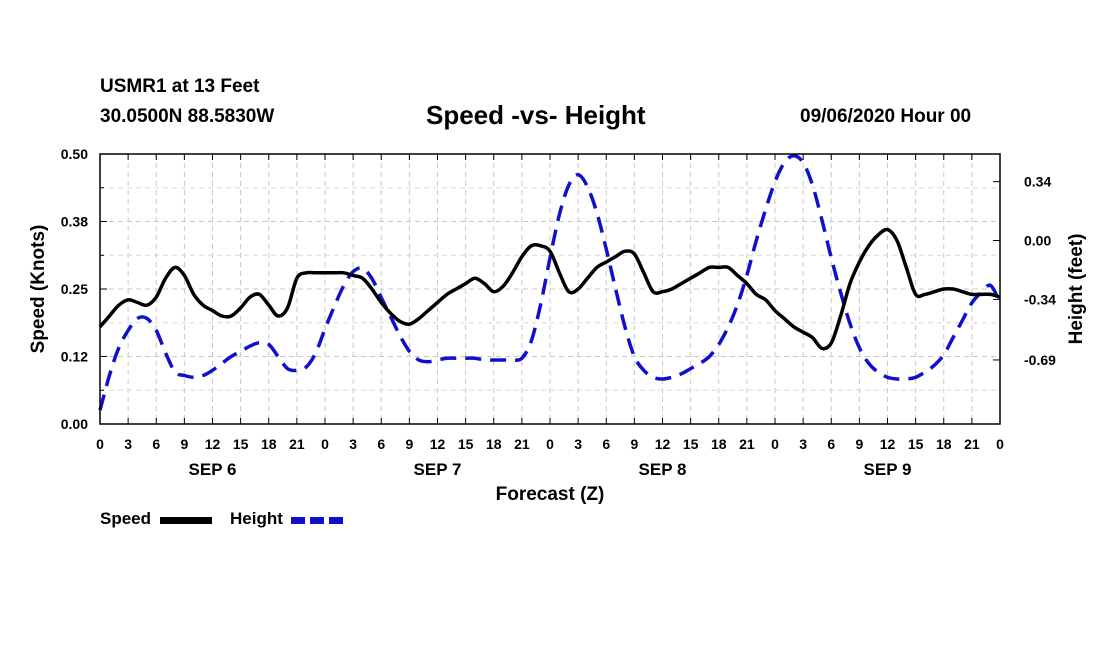 This screenshot has width=1100, height=650. Describe the element at coordinates (438, 469) in the screenshot. I see `day-label: SEP 7` at that location.